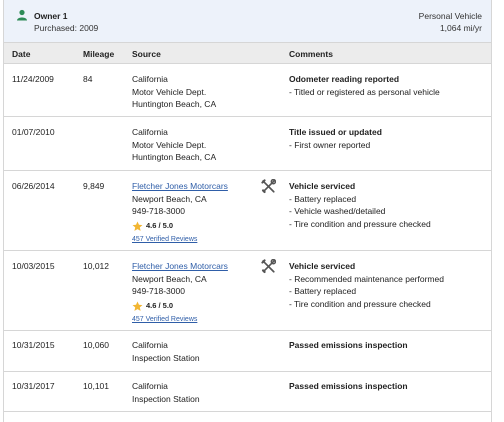  I want to click on comment-line: - Vehicle washed/detailed, so click(337, 211).